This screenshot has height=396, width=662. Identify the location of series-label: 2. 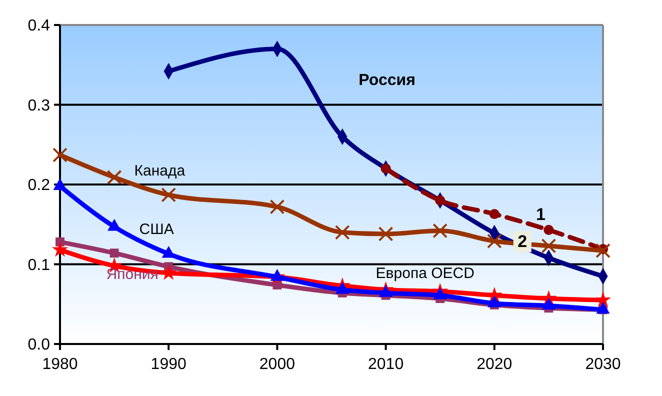
(523, 242).